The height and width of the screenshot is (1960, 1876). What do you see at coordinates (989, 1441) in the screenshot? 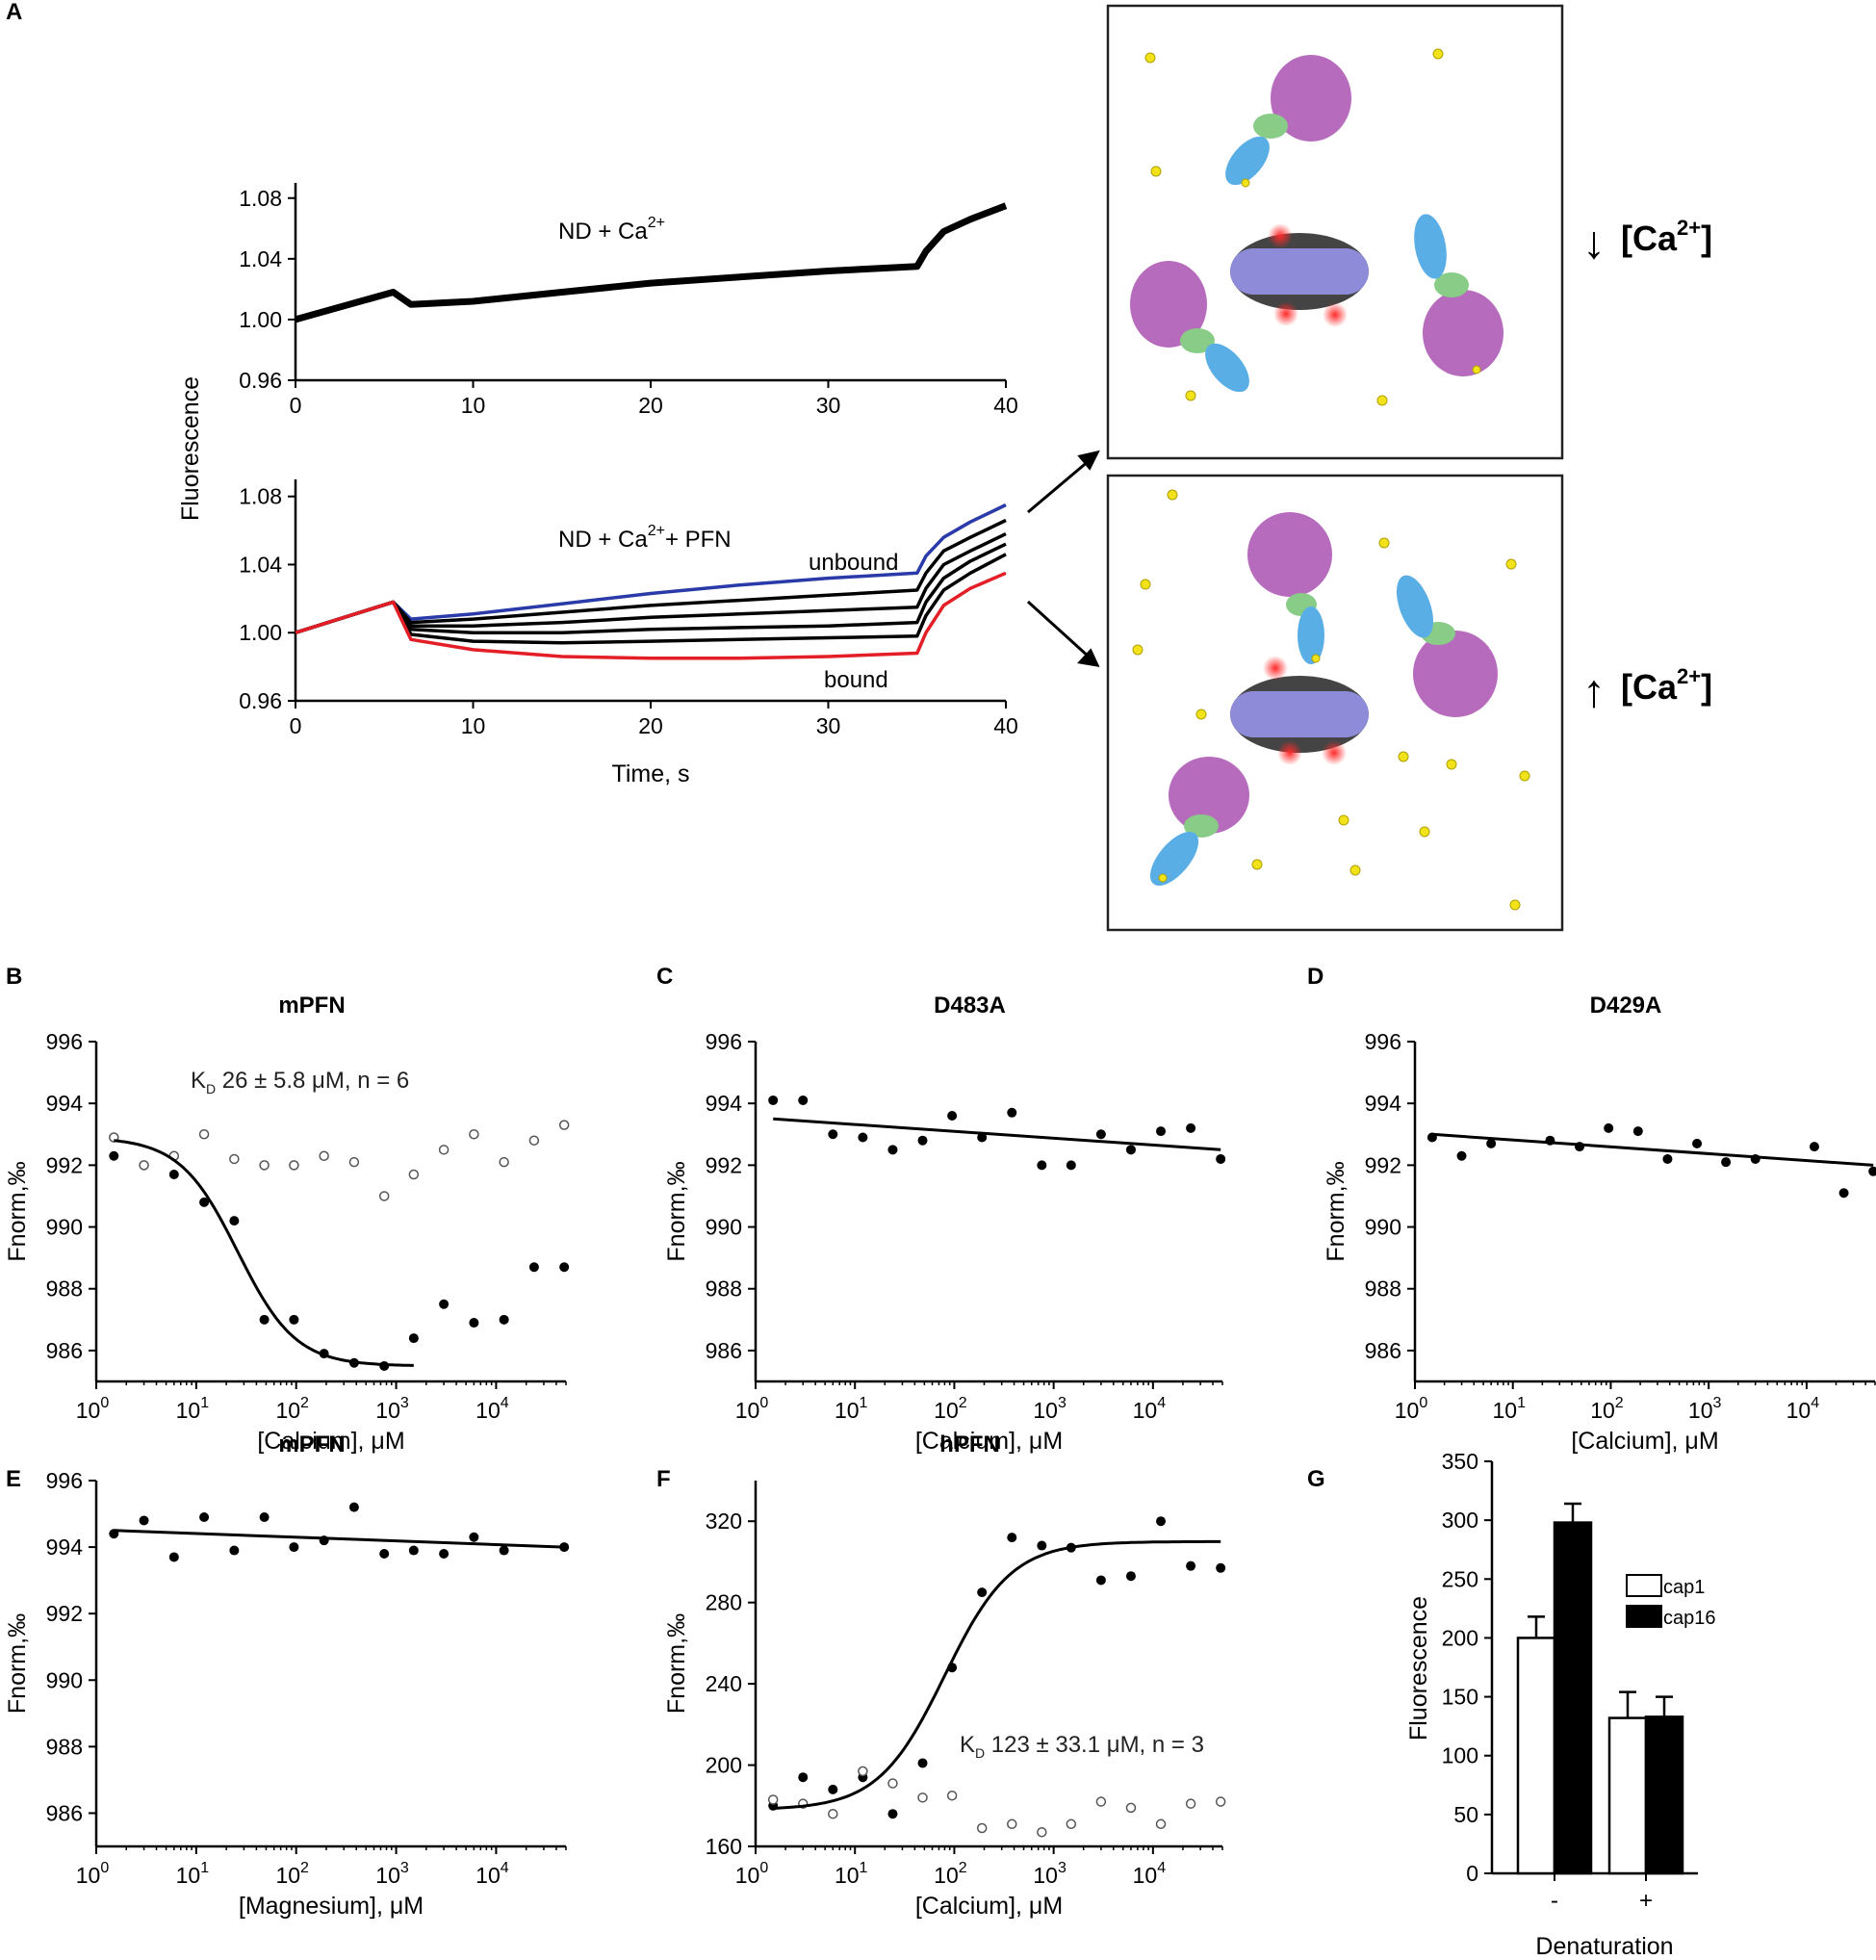
I see `x-axis-label: [Calcium], μM` at bounding box center [989, 1441].